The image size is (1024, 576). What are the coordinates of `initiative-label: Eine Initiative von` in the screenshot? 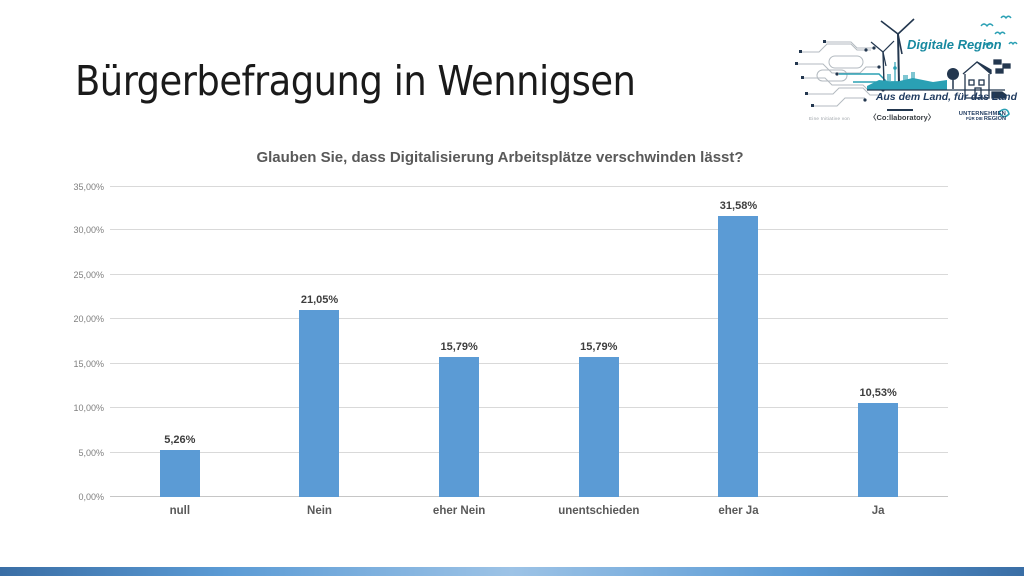 It's located at (829, 118).